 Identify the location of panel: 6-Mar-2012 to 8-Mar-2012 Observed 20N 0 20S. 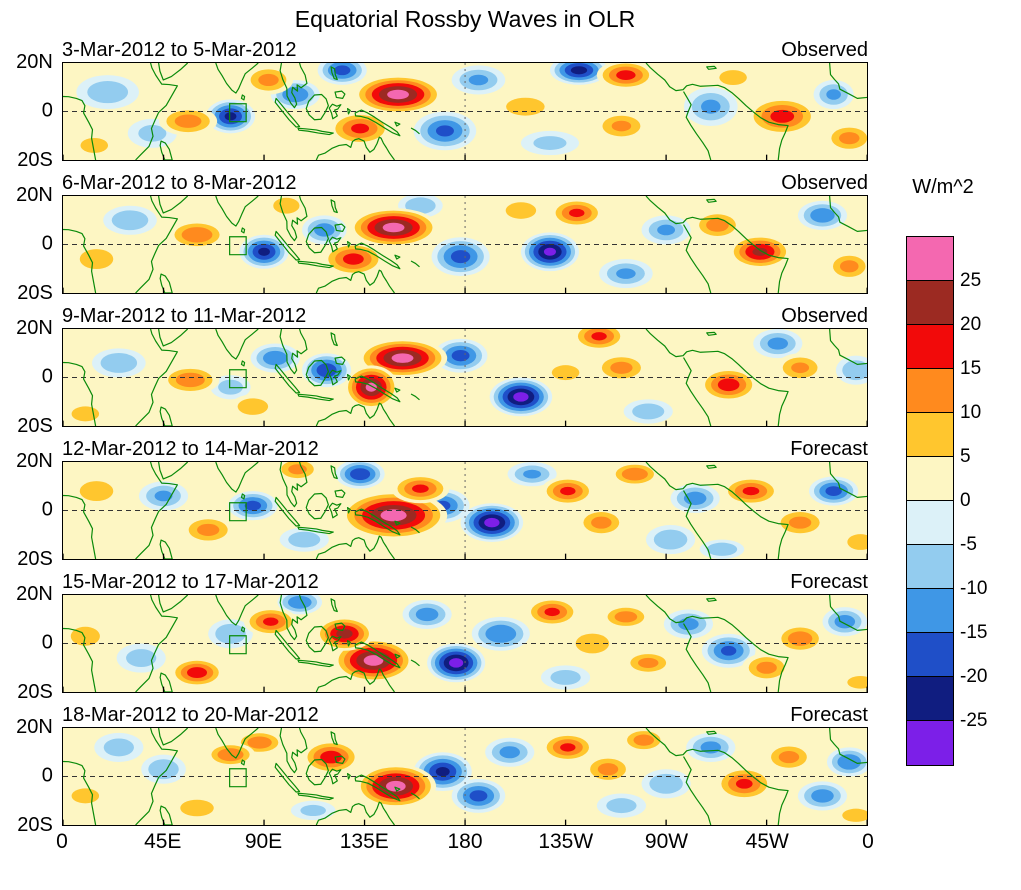
(434, 237).